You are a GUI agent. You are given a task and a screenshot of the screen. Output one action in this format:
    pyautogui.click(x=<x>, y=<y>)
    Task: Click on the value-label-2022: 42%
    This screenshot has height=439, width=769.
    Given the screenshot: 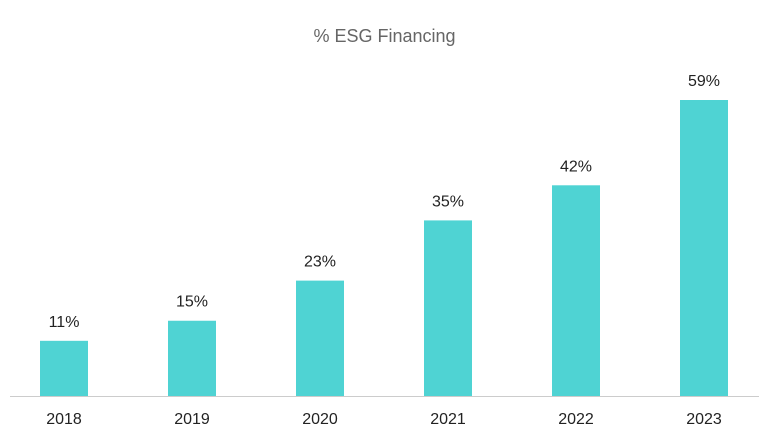 What is the action you would take?
    pyautogui.click(x=576, y=166)
    